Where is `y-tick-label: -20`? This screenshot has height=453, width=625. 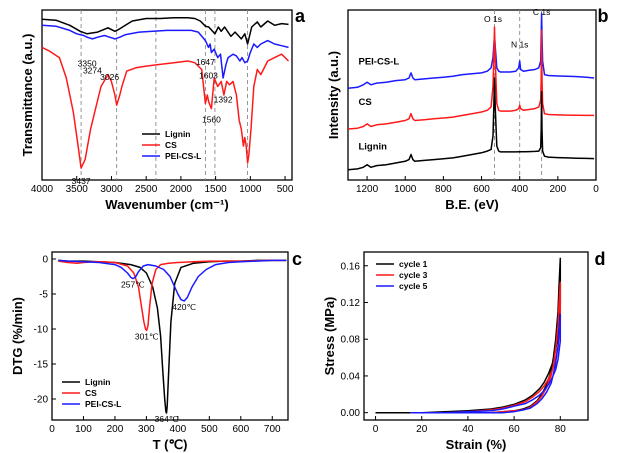 y-tick-label: -20 is located at coordinates (41, 400).